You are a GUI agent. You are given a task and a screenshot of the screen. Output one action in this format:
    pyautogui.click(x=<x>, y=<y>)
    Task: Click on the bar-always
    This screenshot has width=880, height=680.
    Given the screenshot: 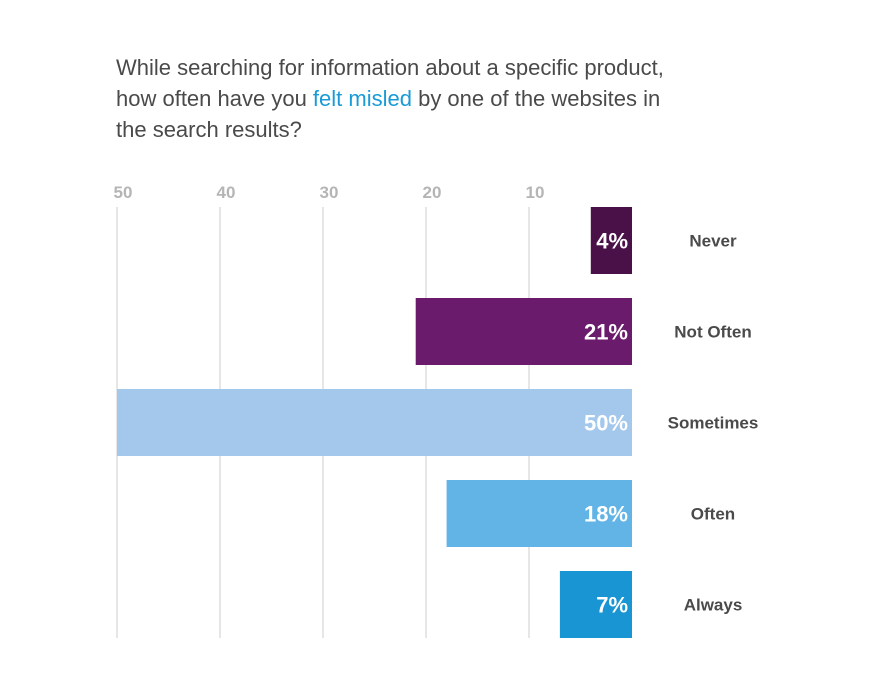 What is the action you would take?
    pyautogui.click(x=595, y=604)
    